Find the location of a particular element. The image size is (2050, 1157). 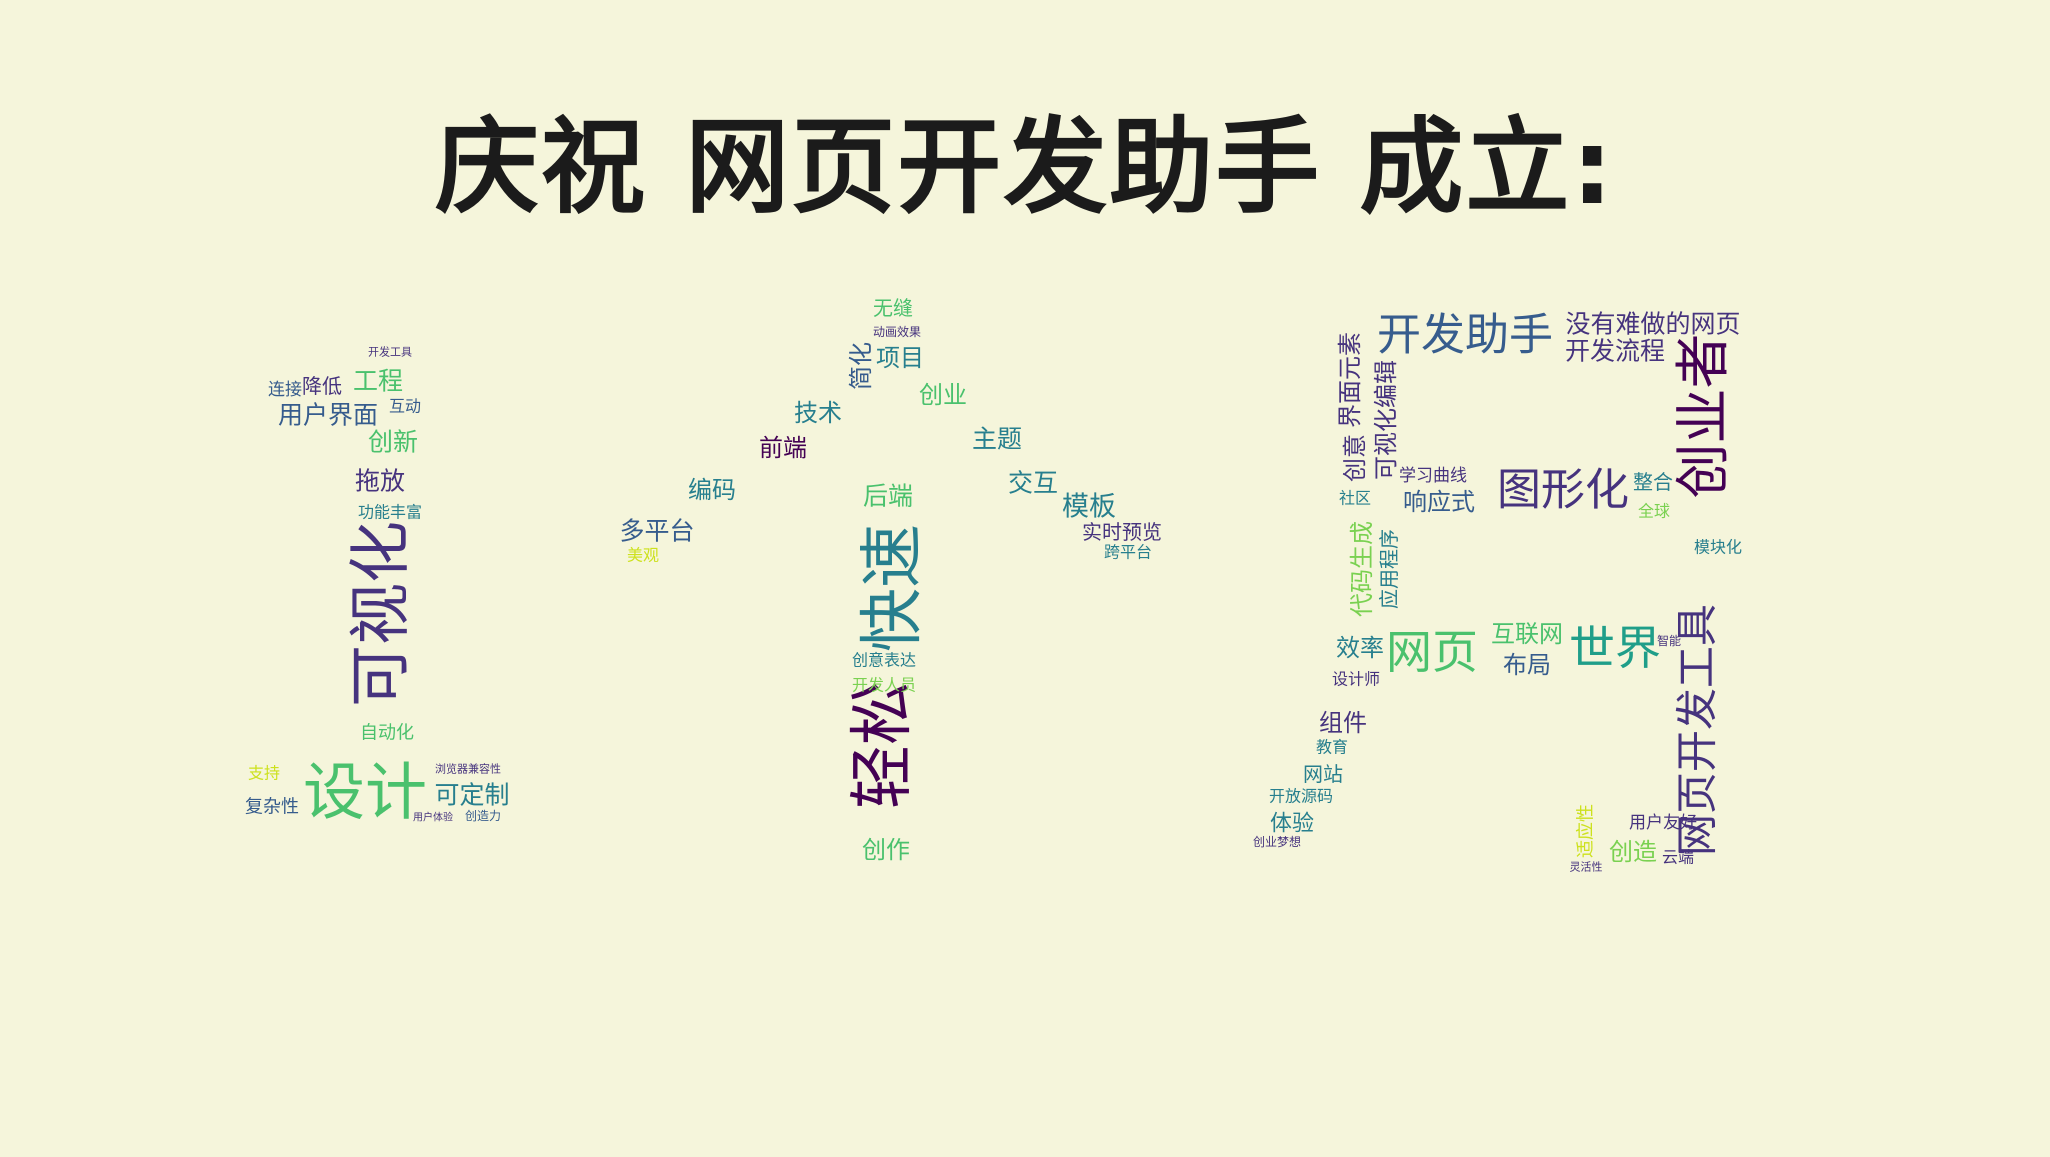

word-29: 交互 is located at coordinates (1033, 483).